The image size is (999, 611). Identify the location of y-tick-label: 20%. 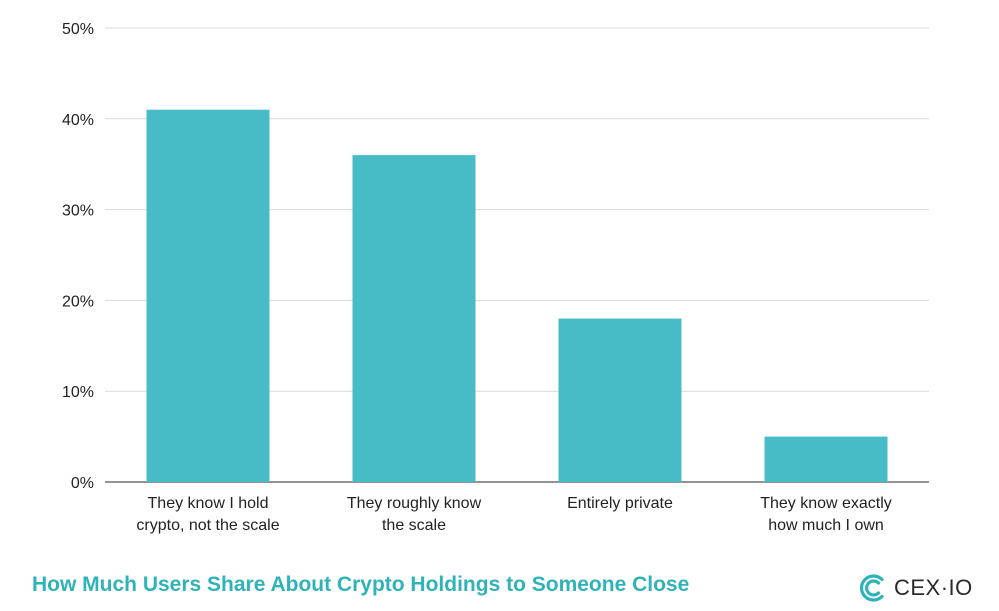
(78, 301).